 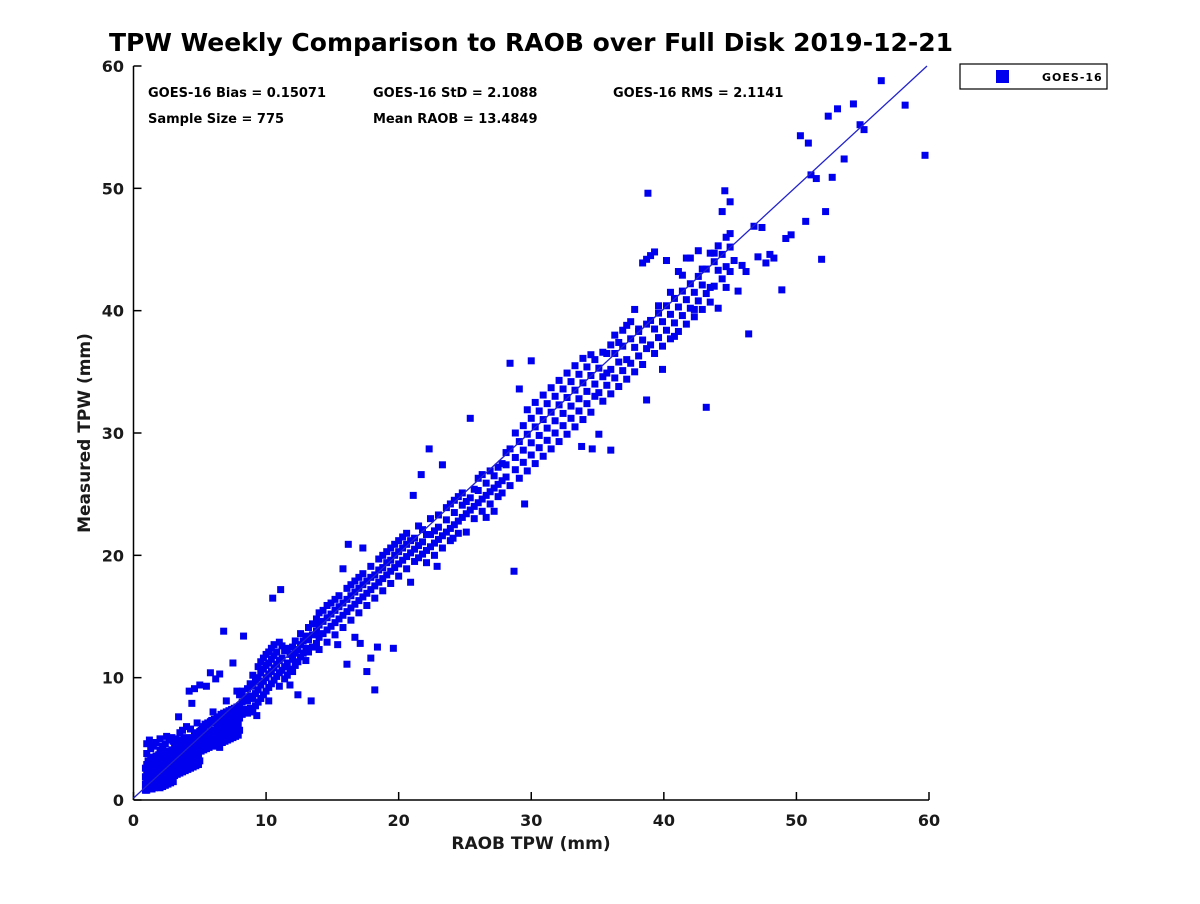 What do you see at coordinates (113, 678) in the screenshot?
I see `y-tick-label: 10` at bounding box center [113, 678].